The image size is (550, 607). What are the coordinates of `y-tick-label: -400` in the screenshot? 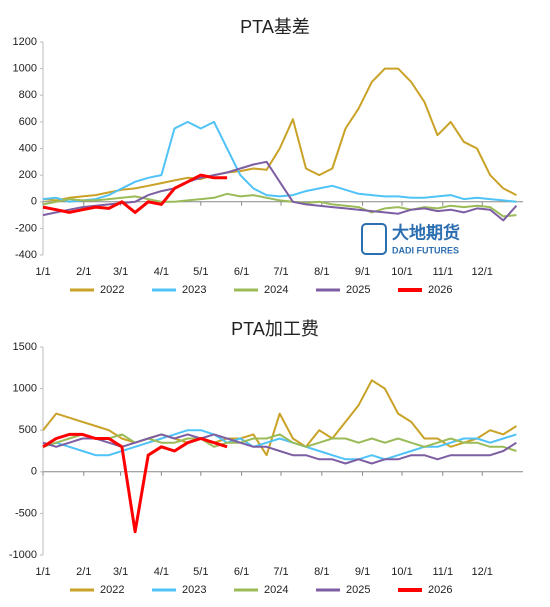 It's located at (26, 255).